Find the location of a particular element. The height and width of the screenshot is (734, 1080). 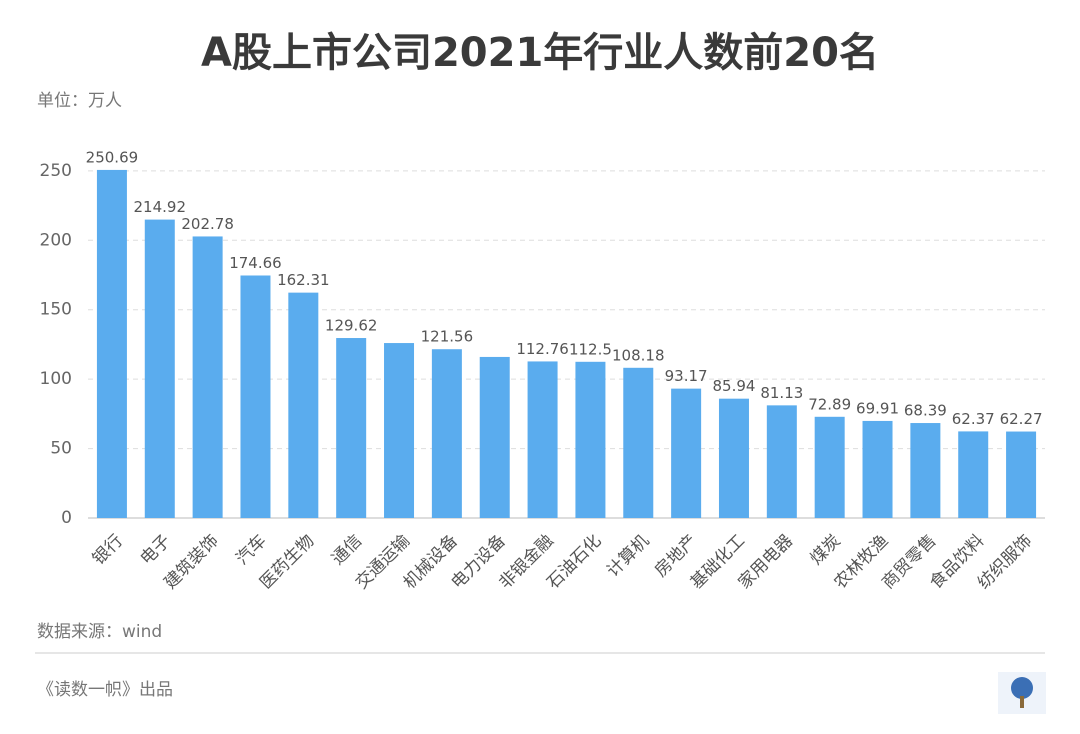

x-tick-label: 银行 is located at coordinates (108, 550).